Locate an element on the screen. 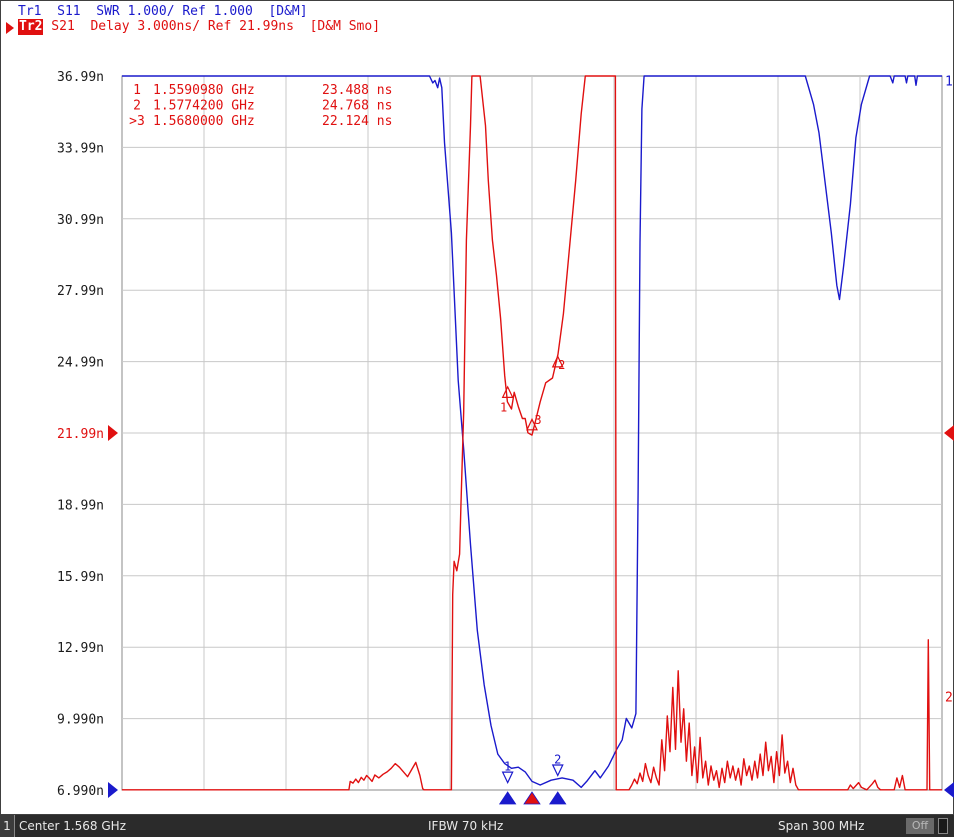 This screenshot has height=837, width=954. center-frequency: Center 1.568 GHz is located at coordinates (72, 826).